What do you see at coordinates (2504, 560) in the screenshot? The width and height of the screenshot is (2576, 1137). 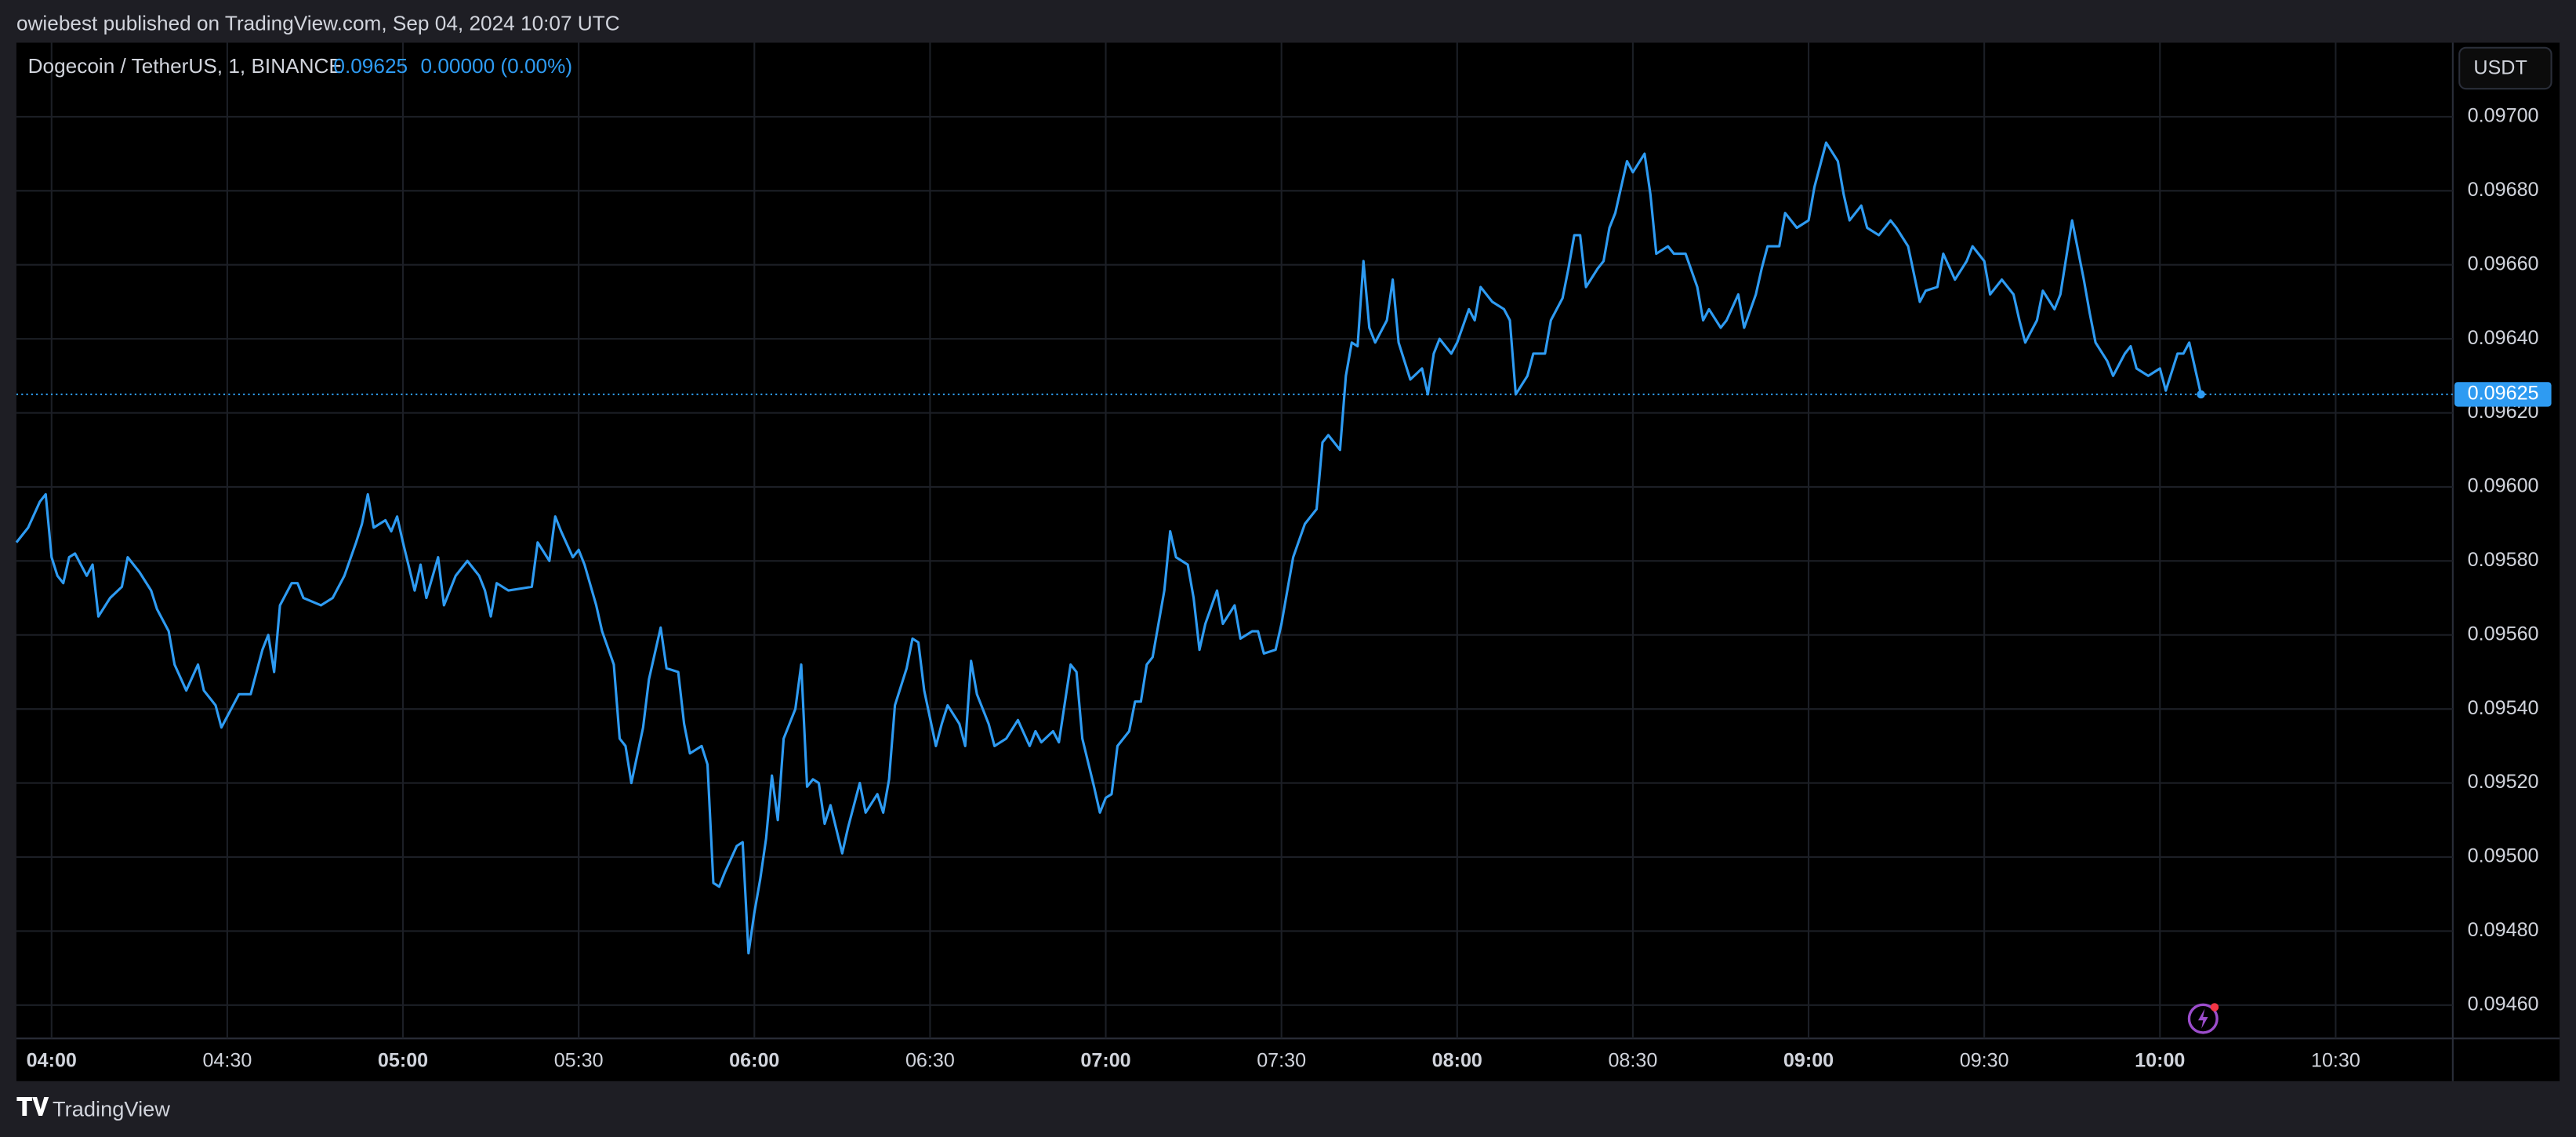 I see `y-tick-label: 0.09580` at bounding box center [2504, 560].